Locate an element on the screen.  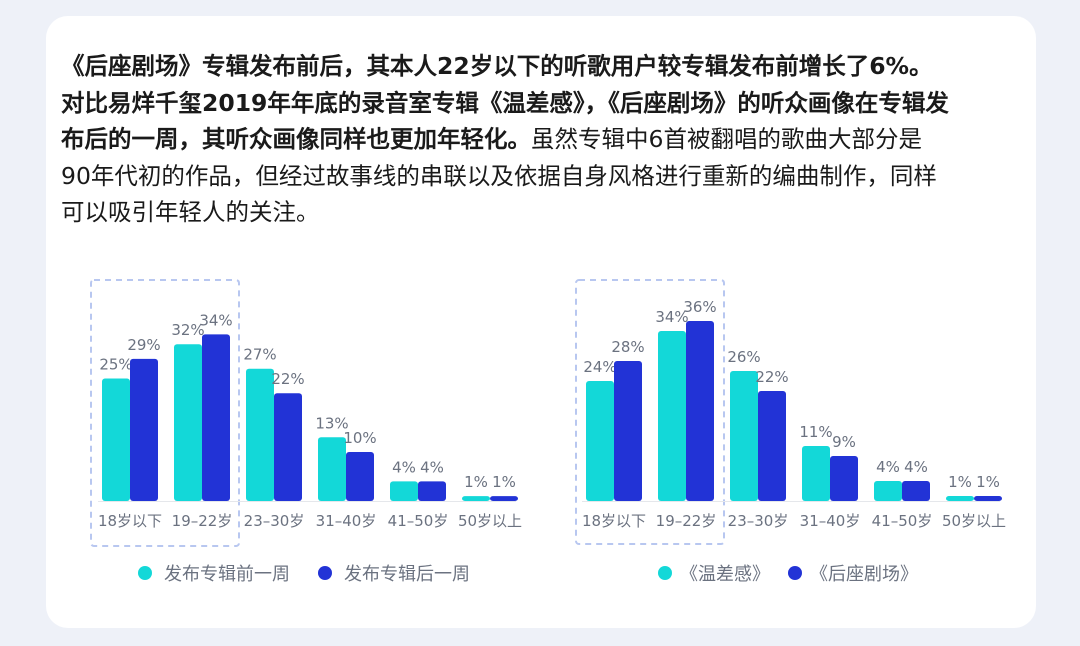
legend-item: 《后座剧场》 is located at coordinates (853, 573).